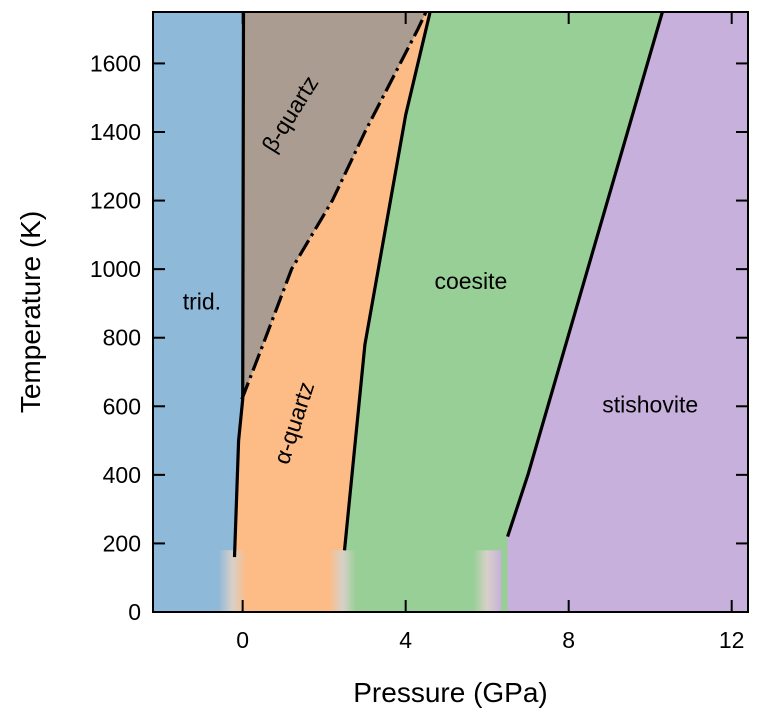 The image size is (770, 726). What do you see at coordinates (360, 581) in the screenshot?
I see `phase-fade-transitions` at bounding box center [360, 581].